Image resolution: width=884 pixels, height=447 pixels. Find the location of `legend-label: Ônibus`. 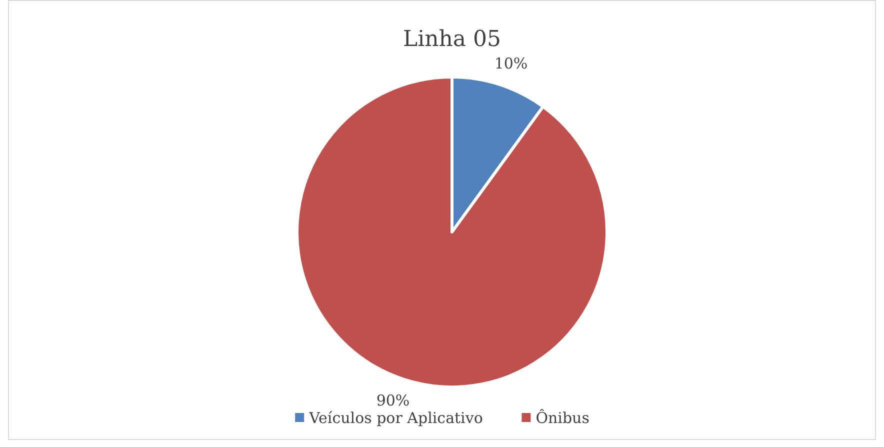

legend-label: Ônibus is located at coordinates (563, 418).